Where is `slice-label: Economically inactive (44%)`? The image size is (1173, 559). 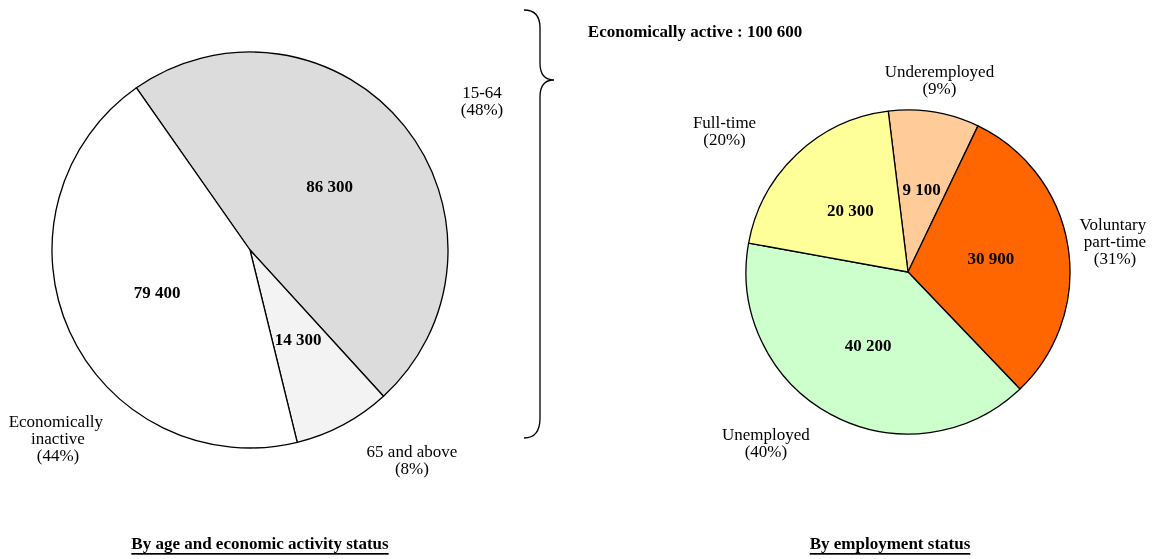 slice-label: Economically inactive (44%) is located at coordinates (58, 438).